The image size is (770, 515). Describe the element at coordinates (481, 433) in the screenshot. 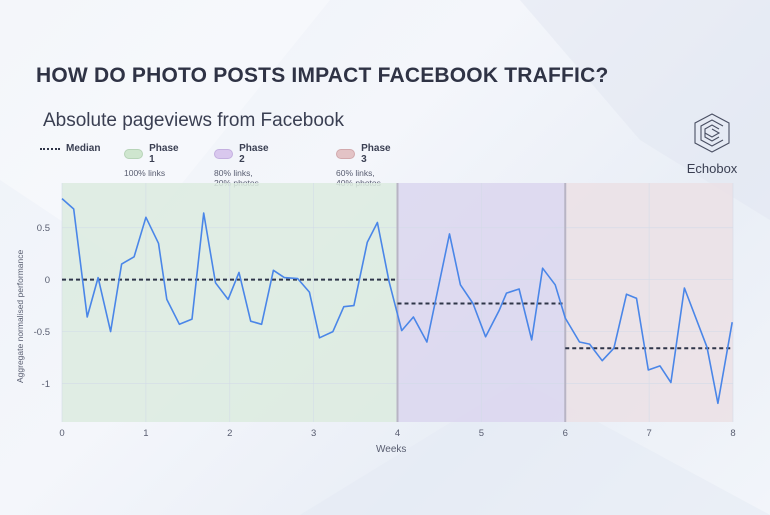

I see `x-tick-label: 5` at that location.